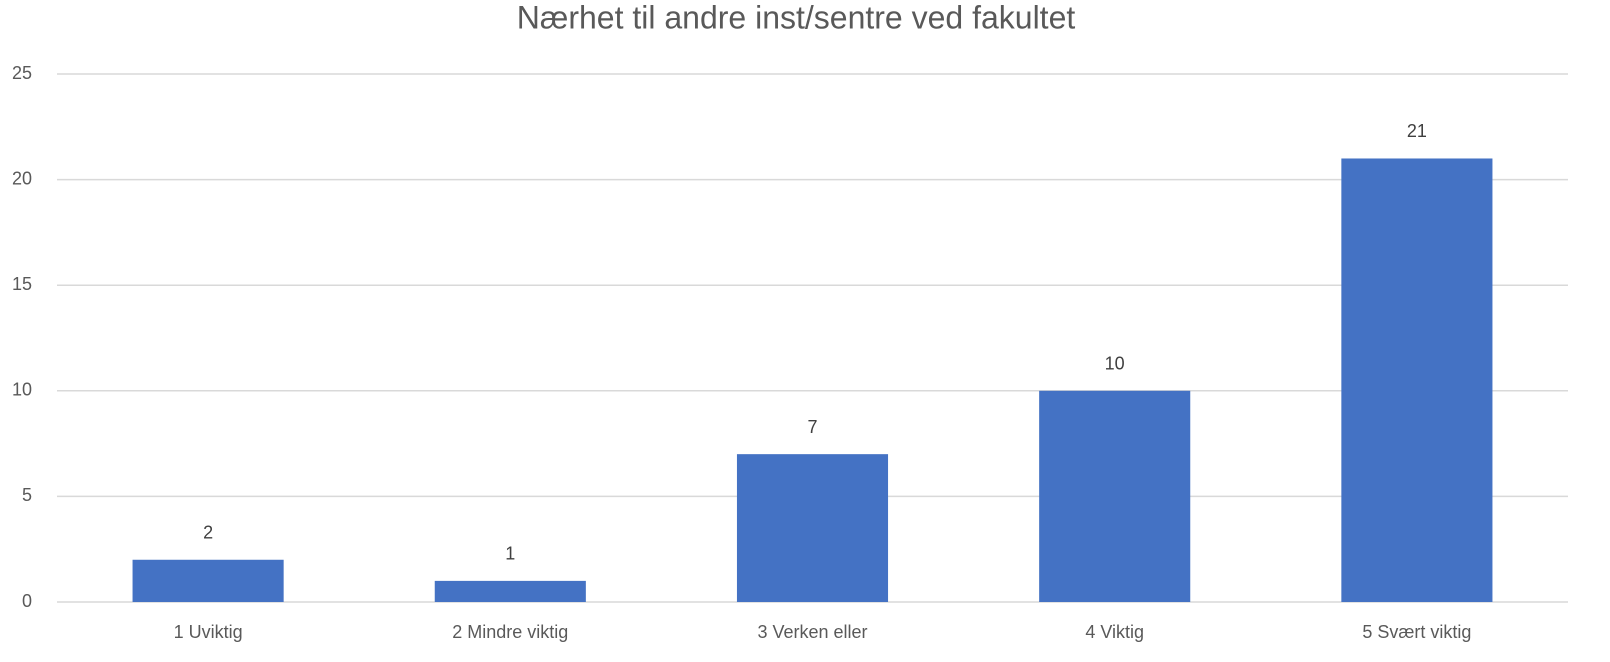 The image size is (1610, 662). I want to click on data-label: 21, so click(1417, 131).